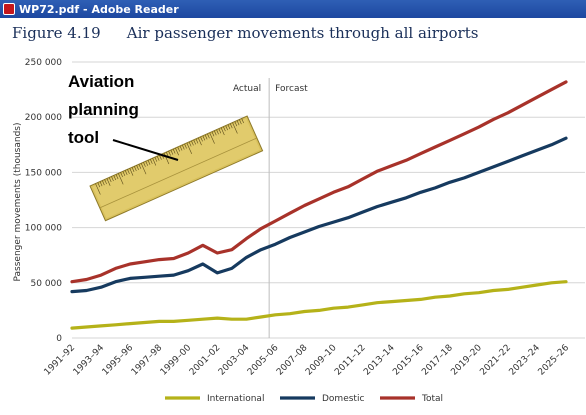 The height and width of the screenshot is (415, 586). What do you see at coordinates (60, 360) in the screenshot?
I see `x-tick-label: 1991–92` at bounding box center [60, 360].